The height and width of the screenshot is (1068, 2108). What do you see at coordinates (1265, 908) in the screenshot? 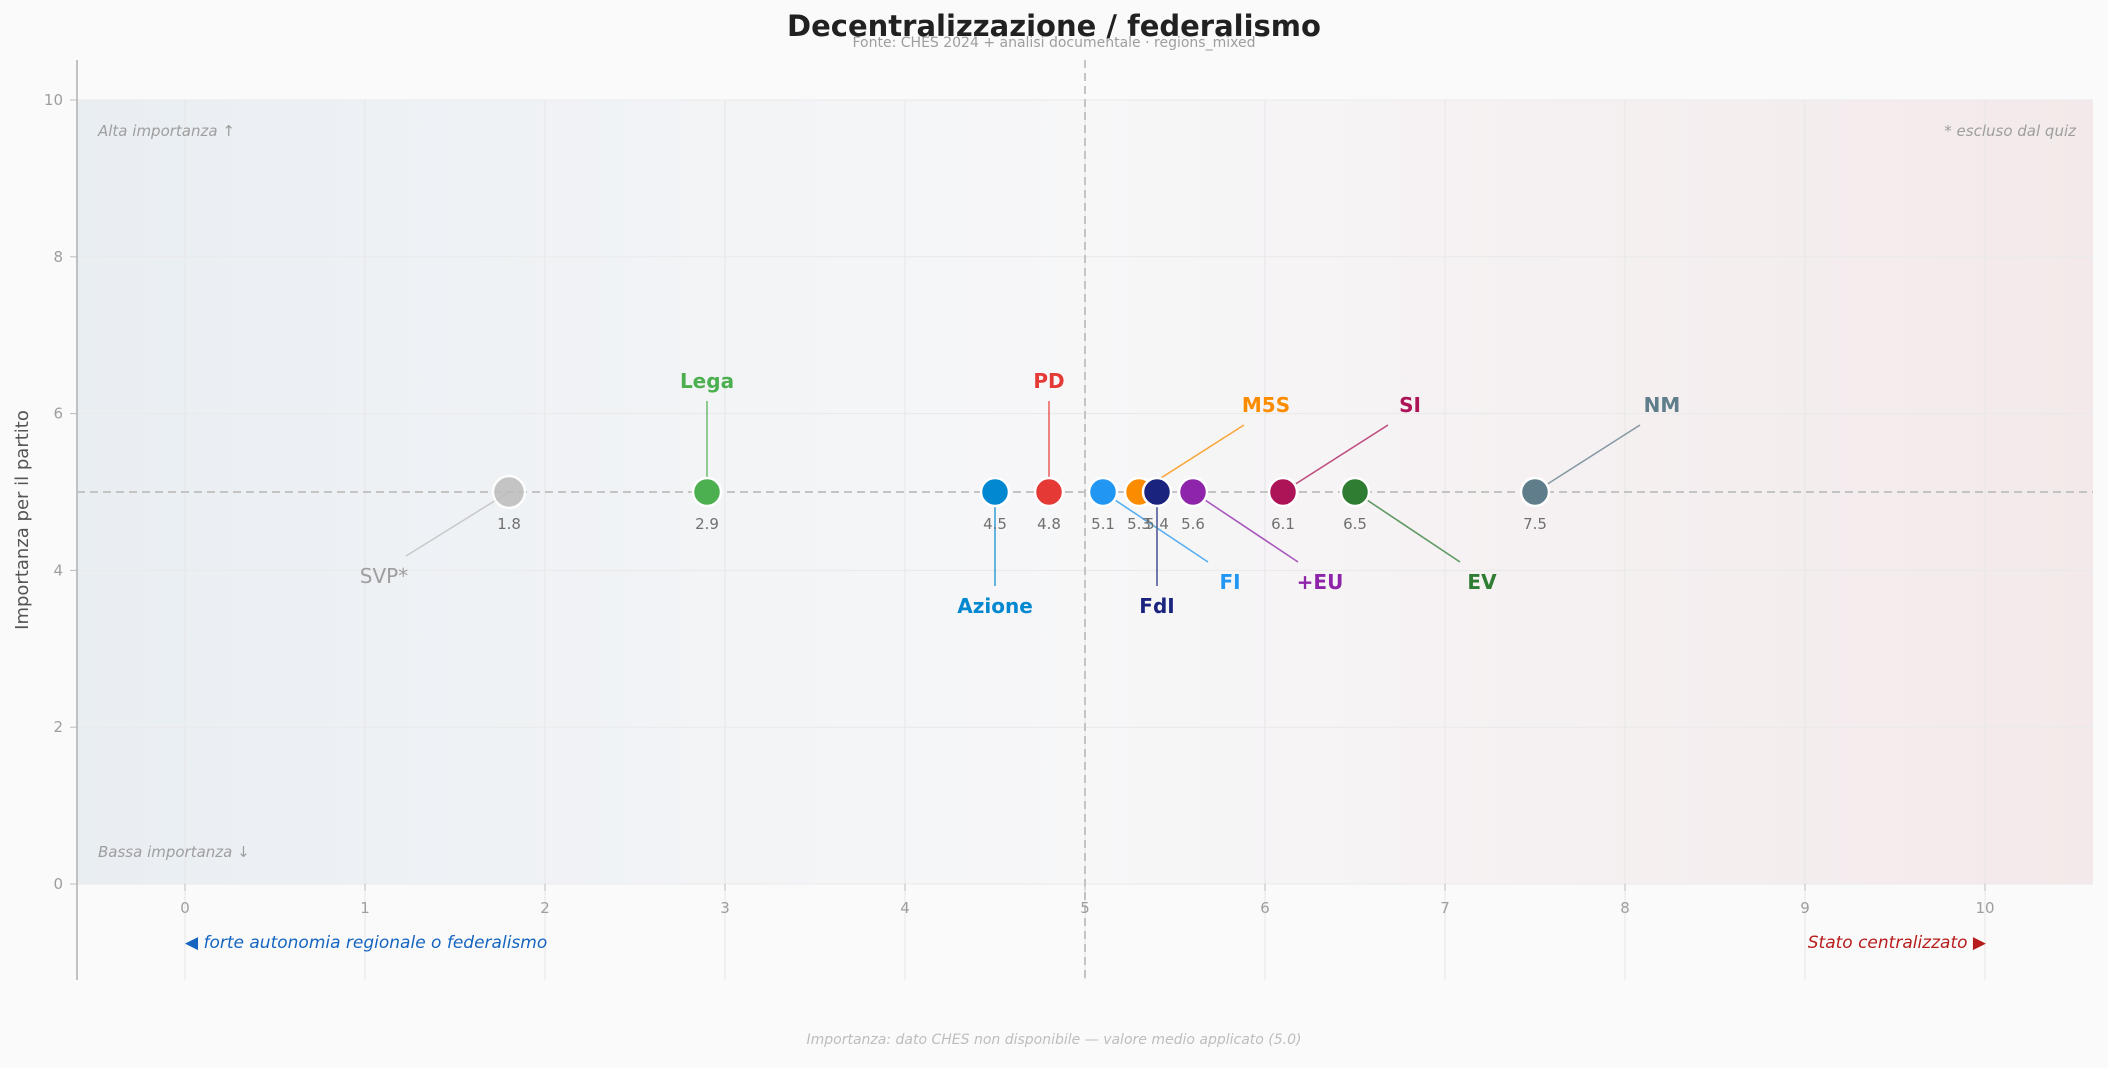
I see `x-tick-label: 6` at bounding box center [1265, 908].